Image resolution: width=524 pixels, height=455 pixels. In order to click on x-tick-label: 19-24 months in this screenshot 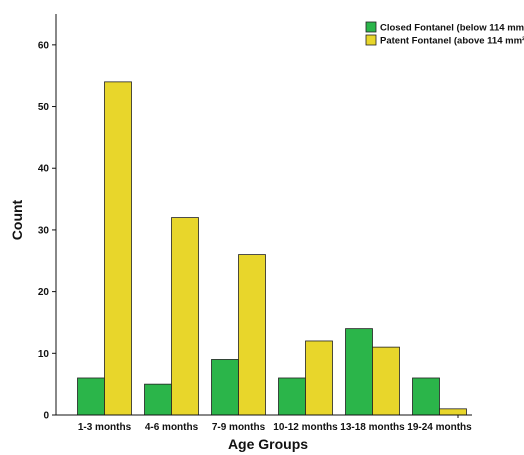, I will do `click(439, 427)`.